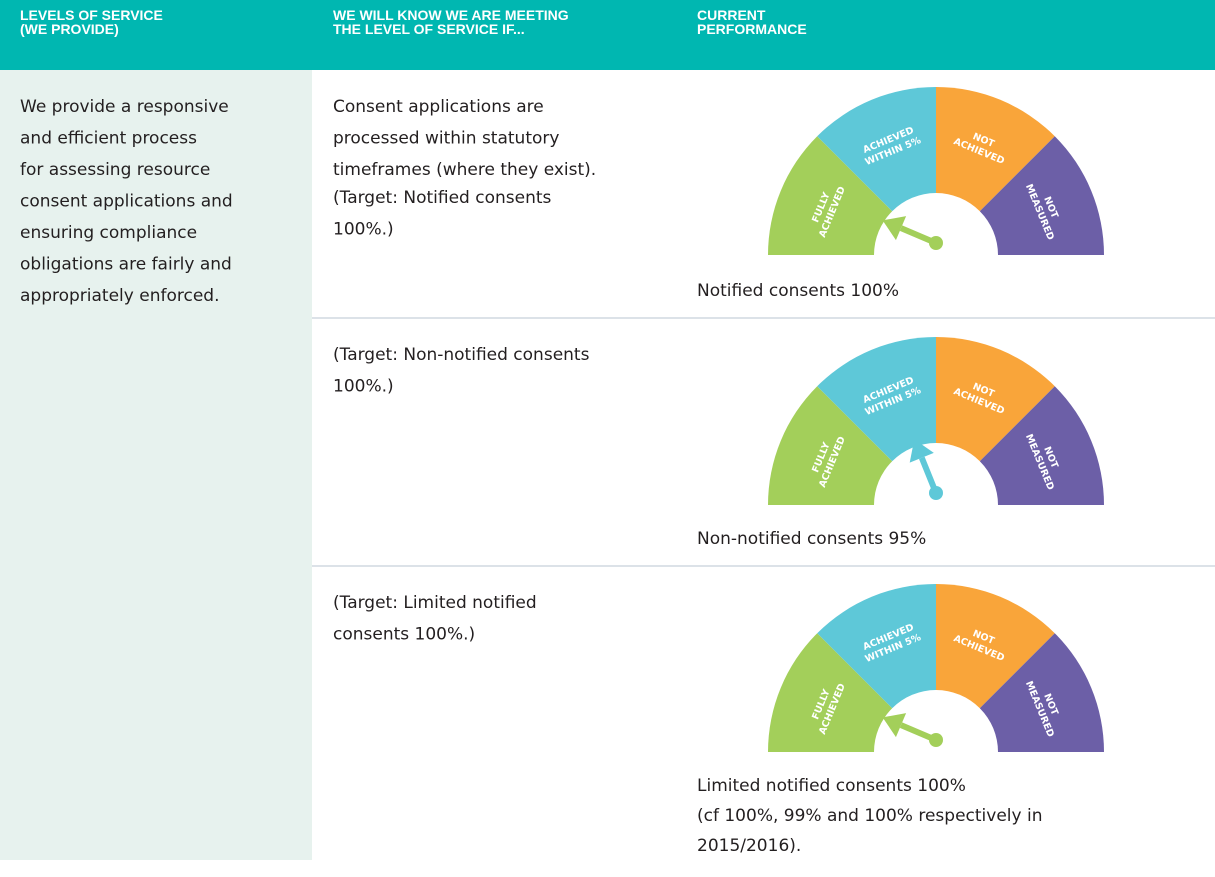 This screenshot has width=1215, height=877. Describe the element at coordinates (831, 786) in the screenshot. I see `caption: Limited notified consents 100%` at that location.